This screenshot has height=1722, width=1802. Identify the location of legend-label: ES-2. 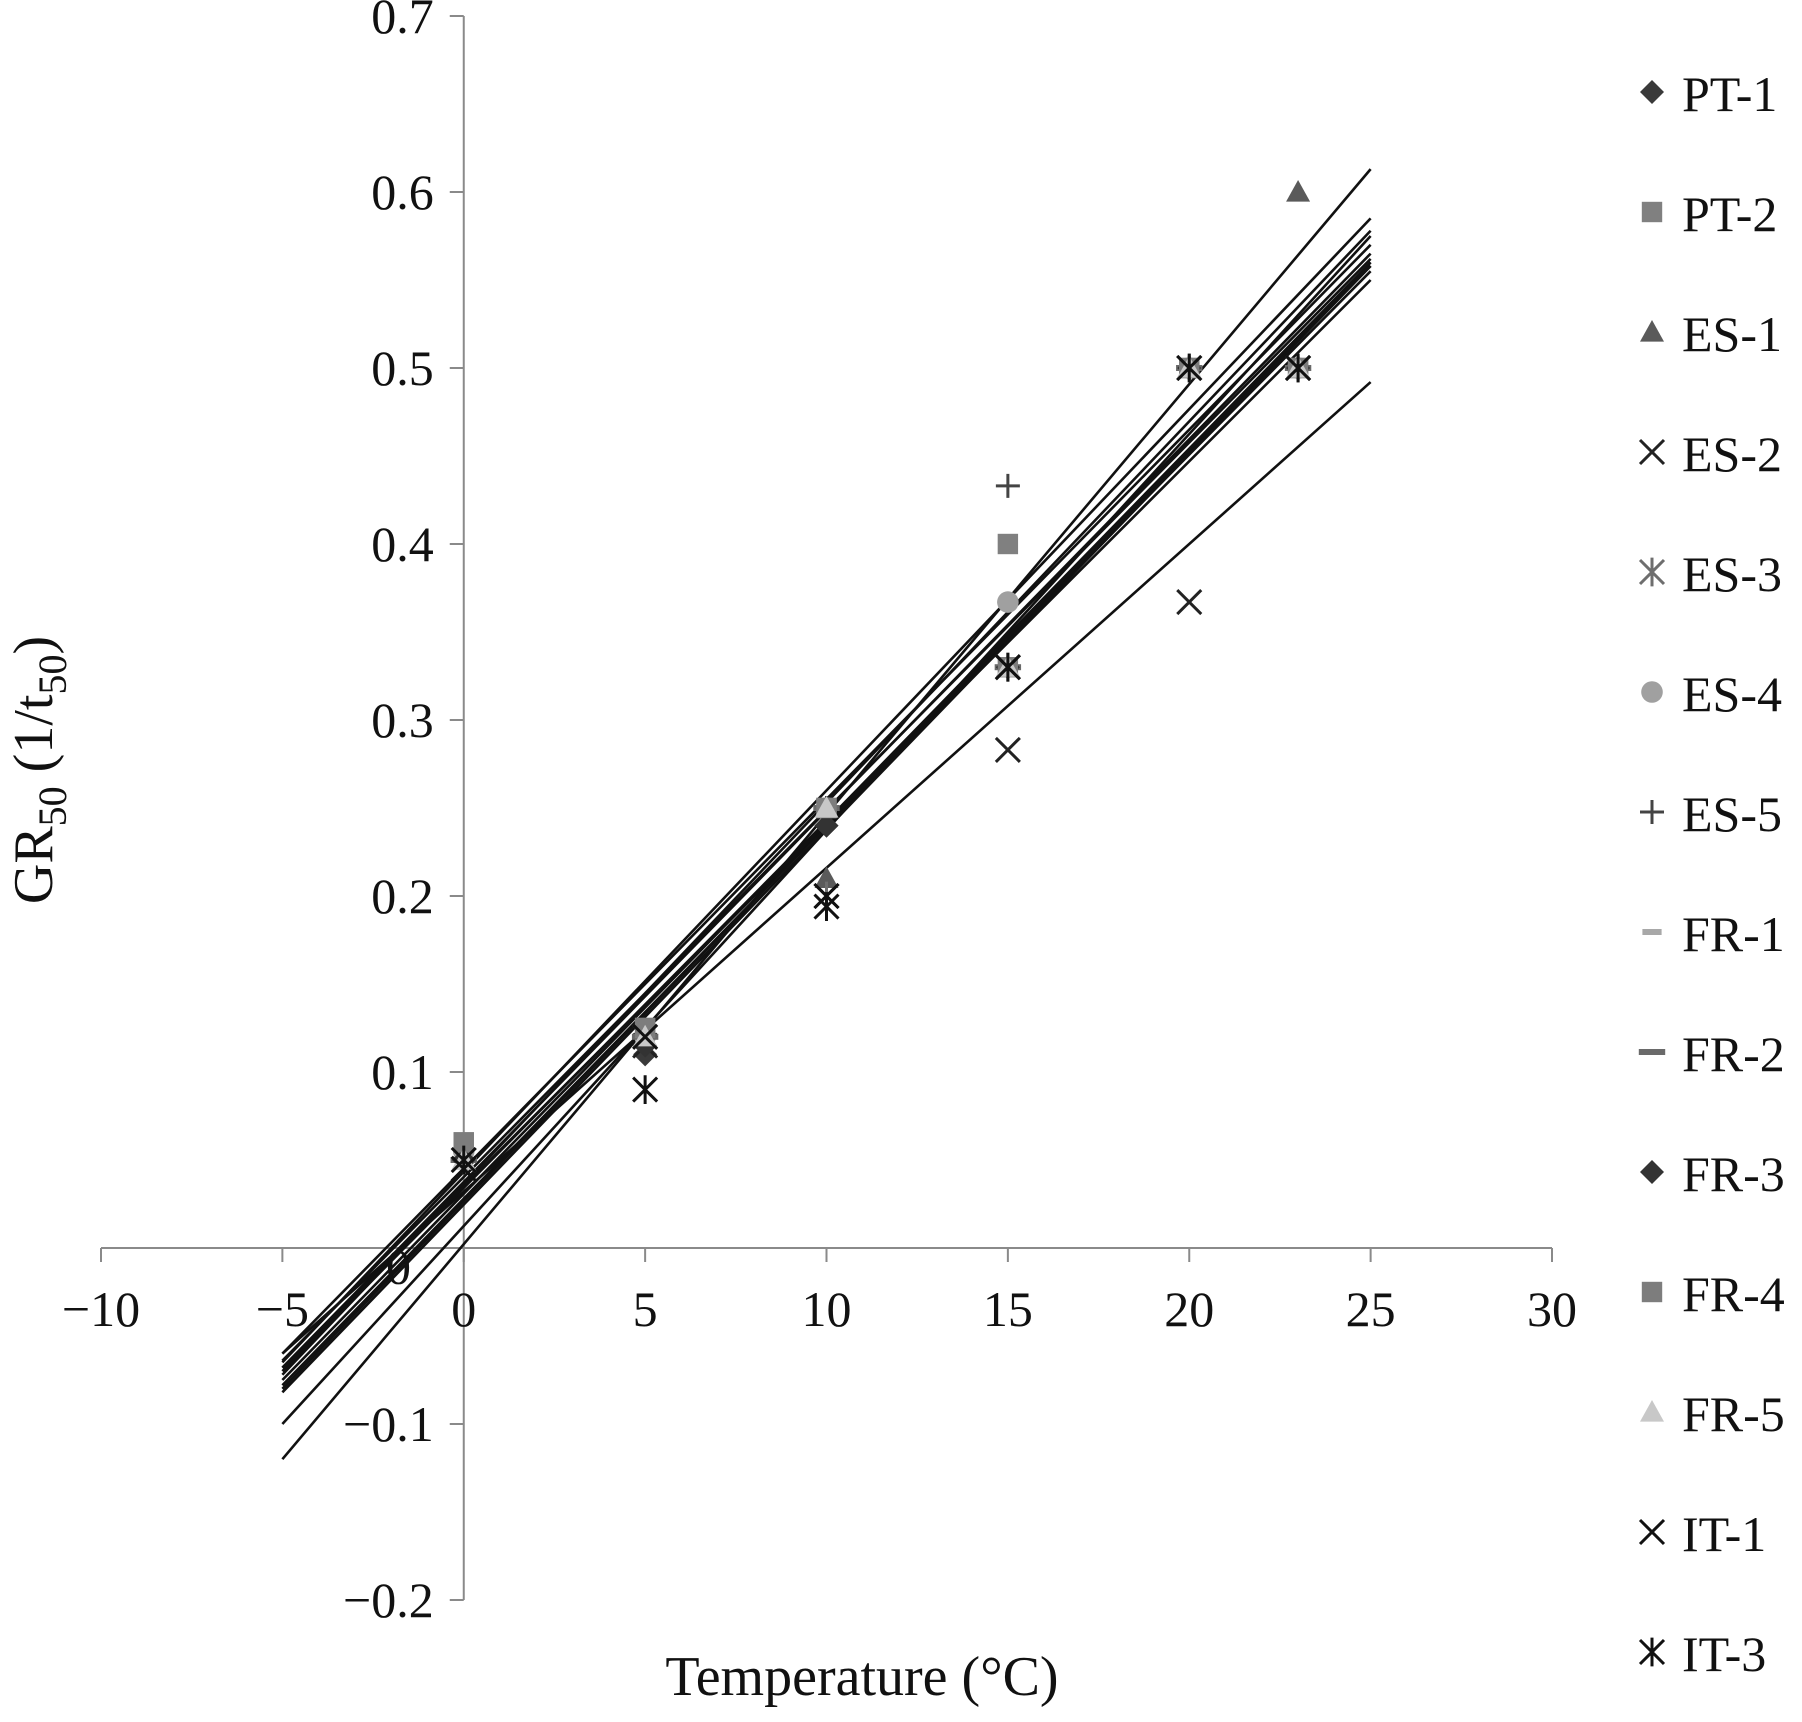
(1732, 454).